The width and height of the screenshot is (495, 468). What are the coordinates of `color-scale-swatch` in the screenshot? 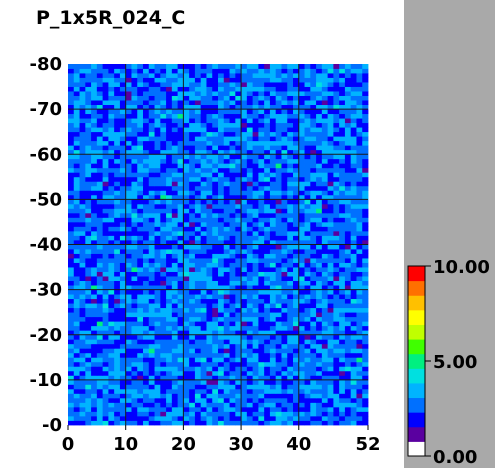 It's located at (416, 303).